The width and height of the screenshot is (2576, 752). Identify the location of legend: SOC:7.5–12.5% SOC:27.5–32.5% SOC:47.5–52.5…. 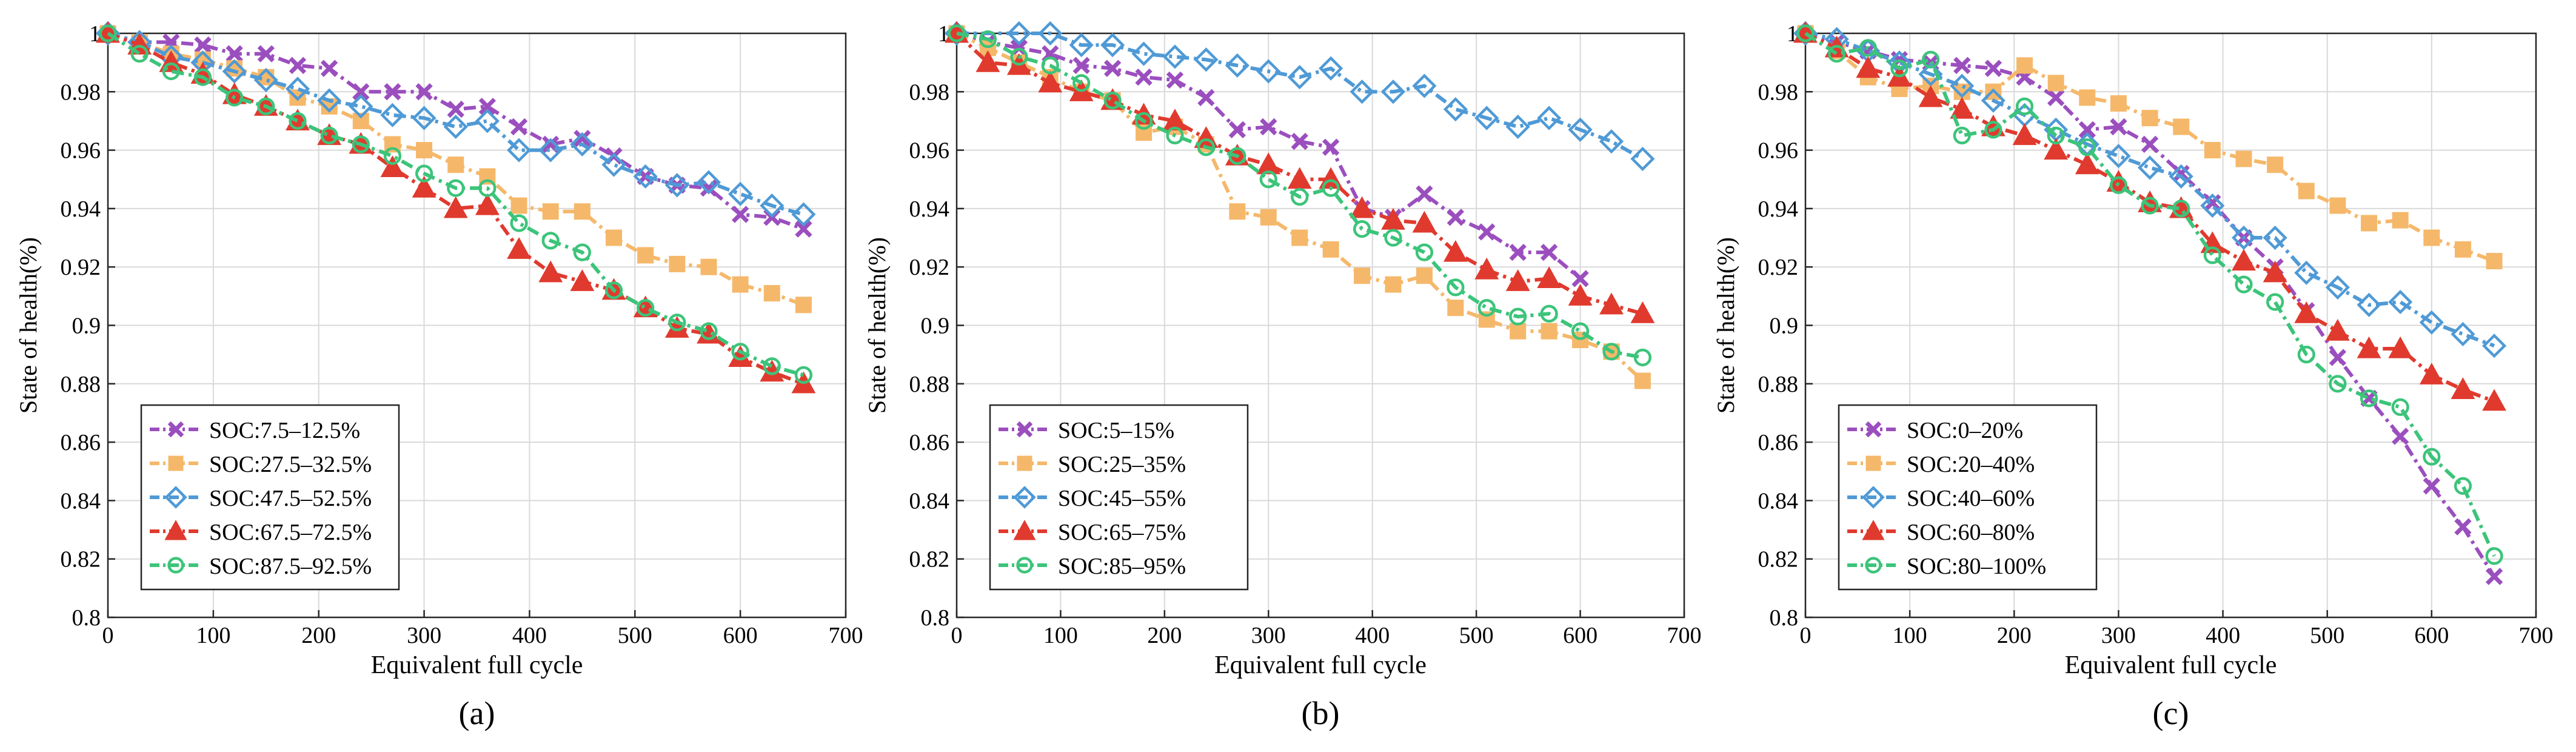
(270, 497).